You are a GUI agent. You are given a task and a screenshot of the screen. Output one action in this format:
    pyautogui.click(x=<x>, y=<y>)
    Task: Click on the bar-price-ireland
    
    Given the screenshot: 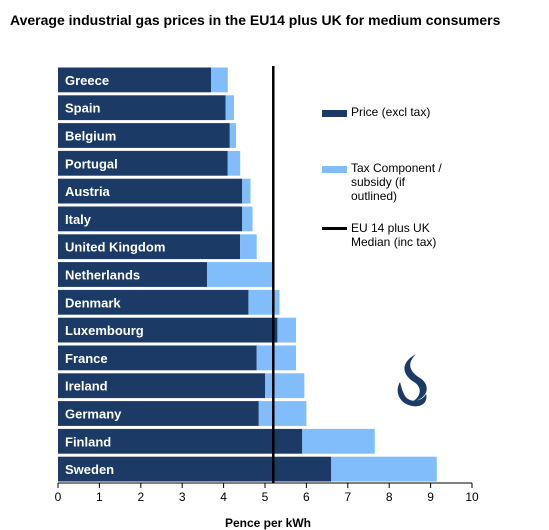 What is the action you would take?
    pyautogui.click(x=161, y=386)
    